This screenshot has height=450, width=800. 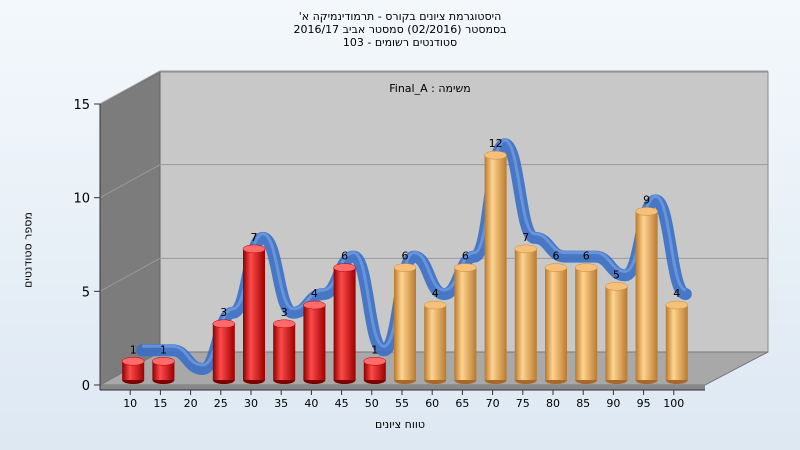 What do you see at coordinates (130, 228) in the screenshot?
I see `plot-left-wall` at bounding box center [130, 228].